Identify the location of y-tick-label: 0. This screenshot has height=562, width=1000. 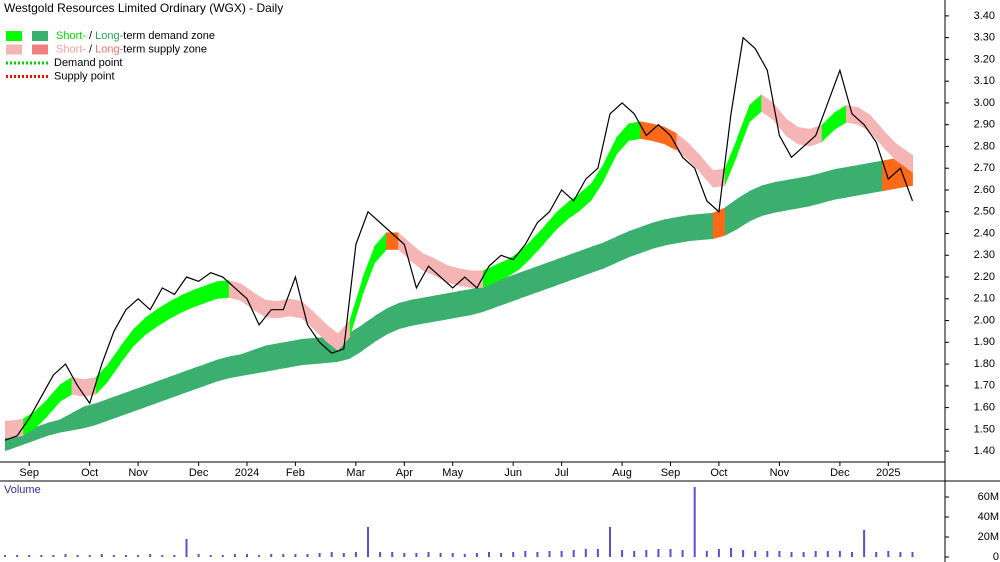
(996, 556).